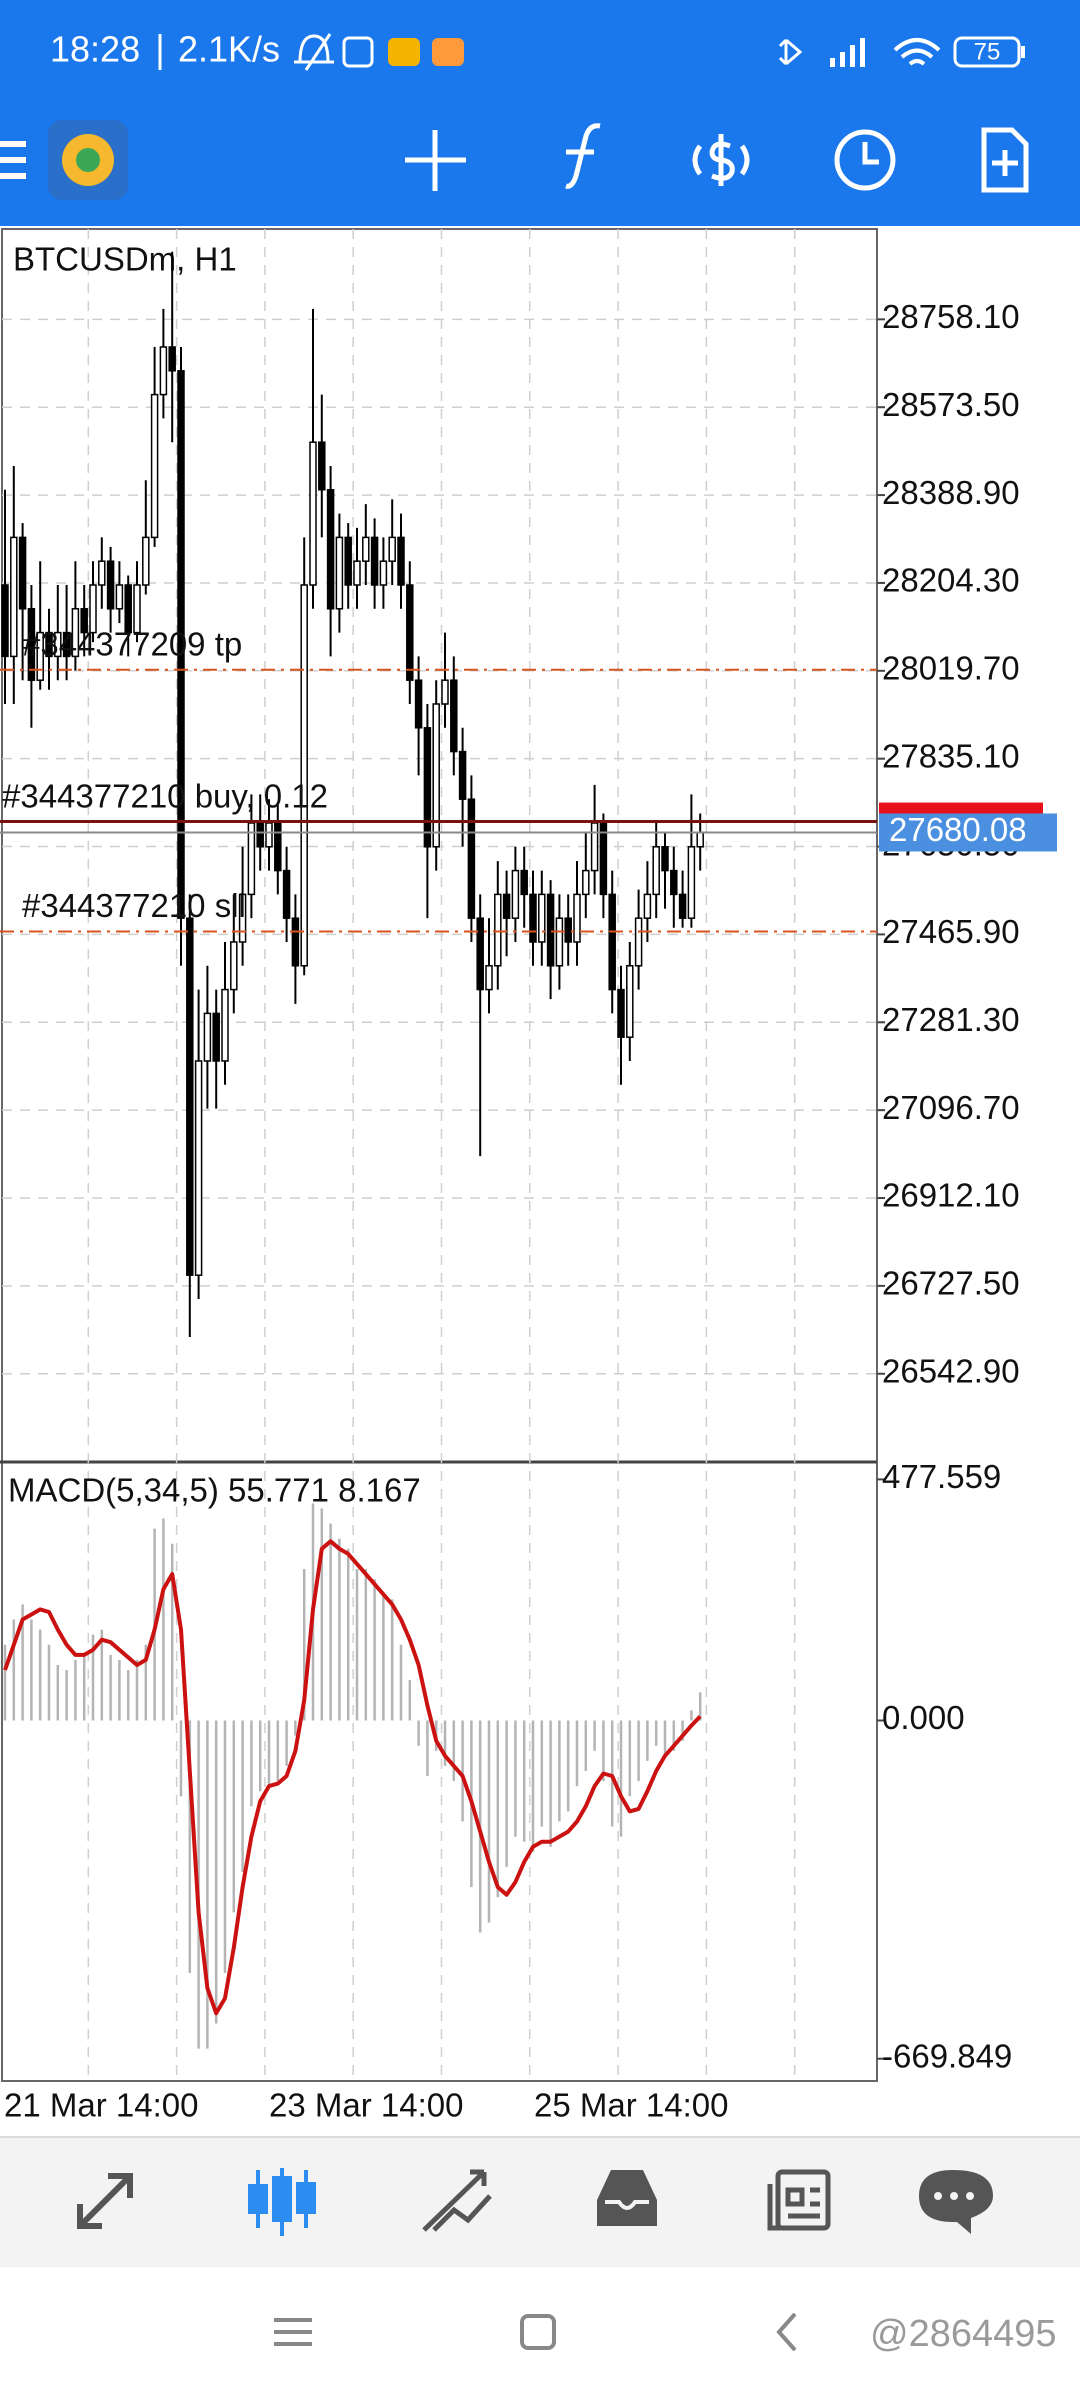 The height and width of the screenshot is (2400, 1080). I want to click on trade-button, so click(721, 160).